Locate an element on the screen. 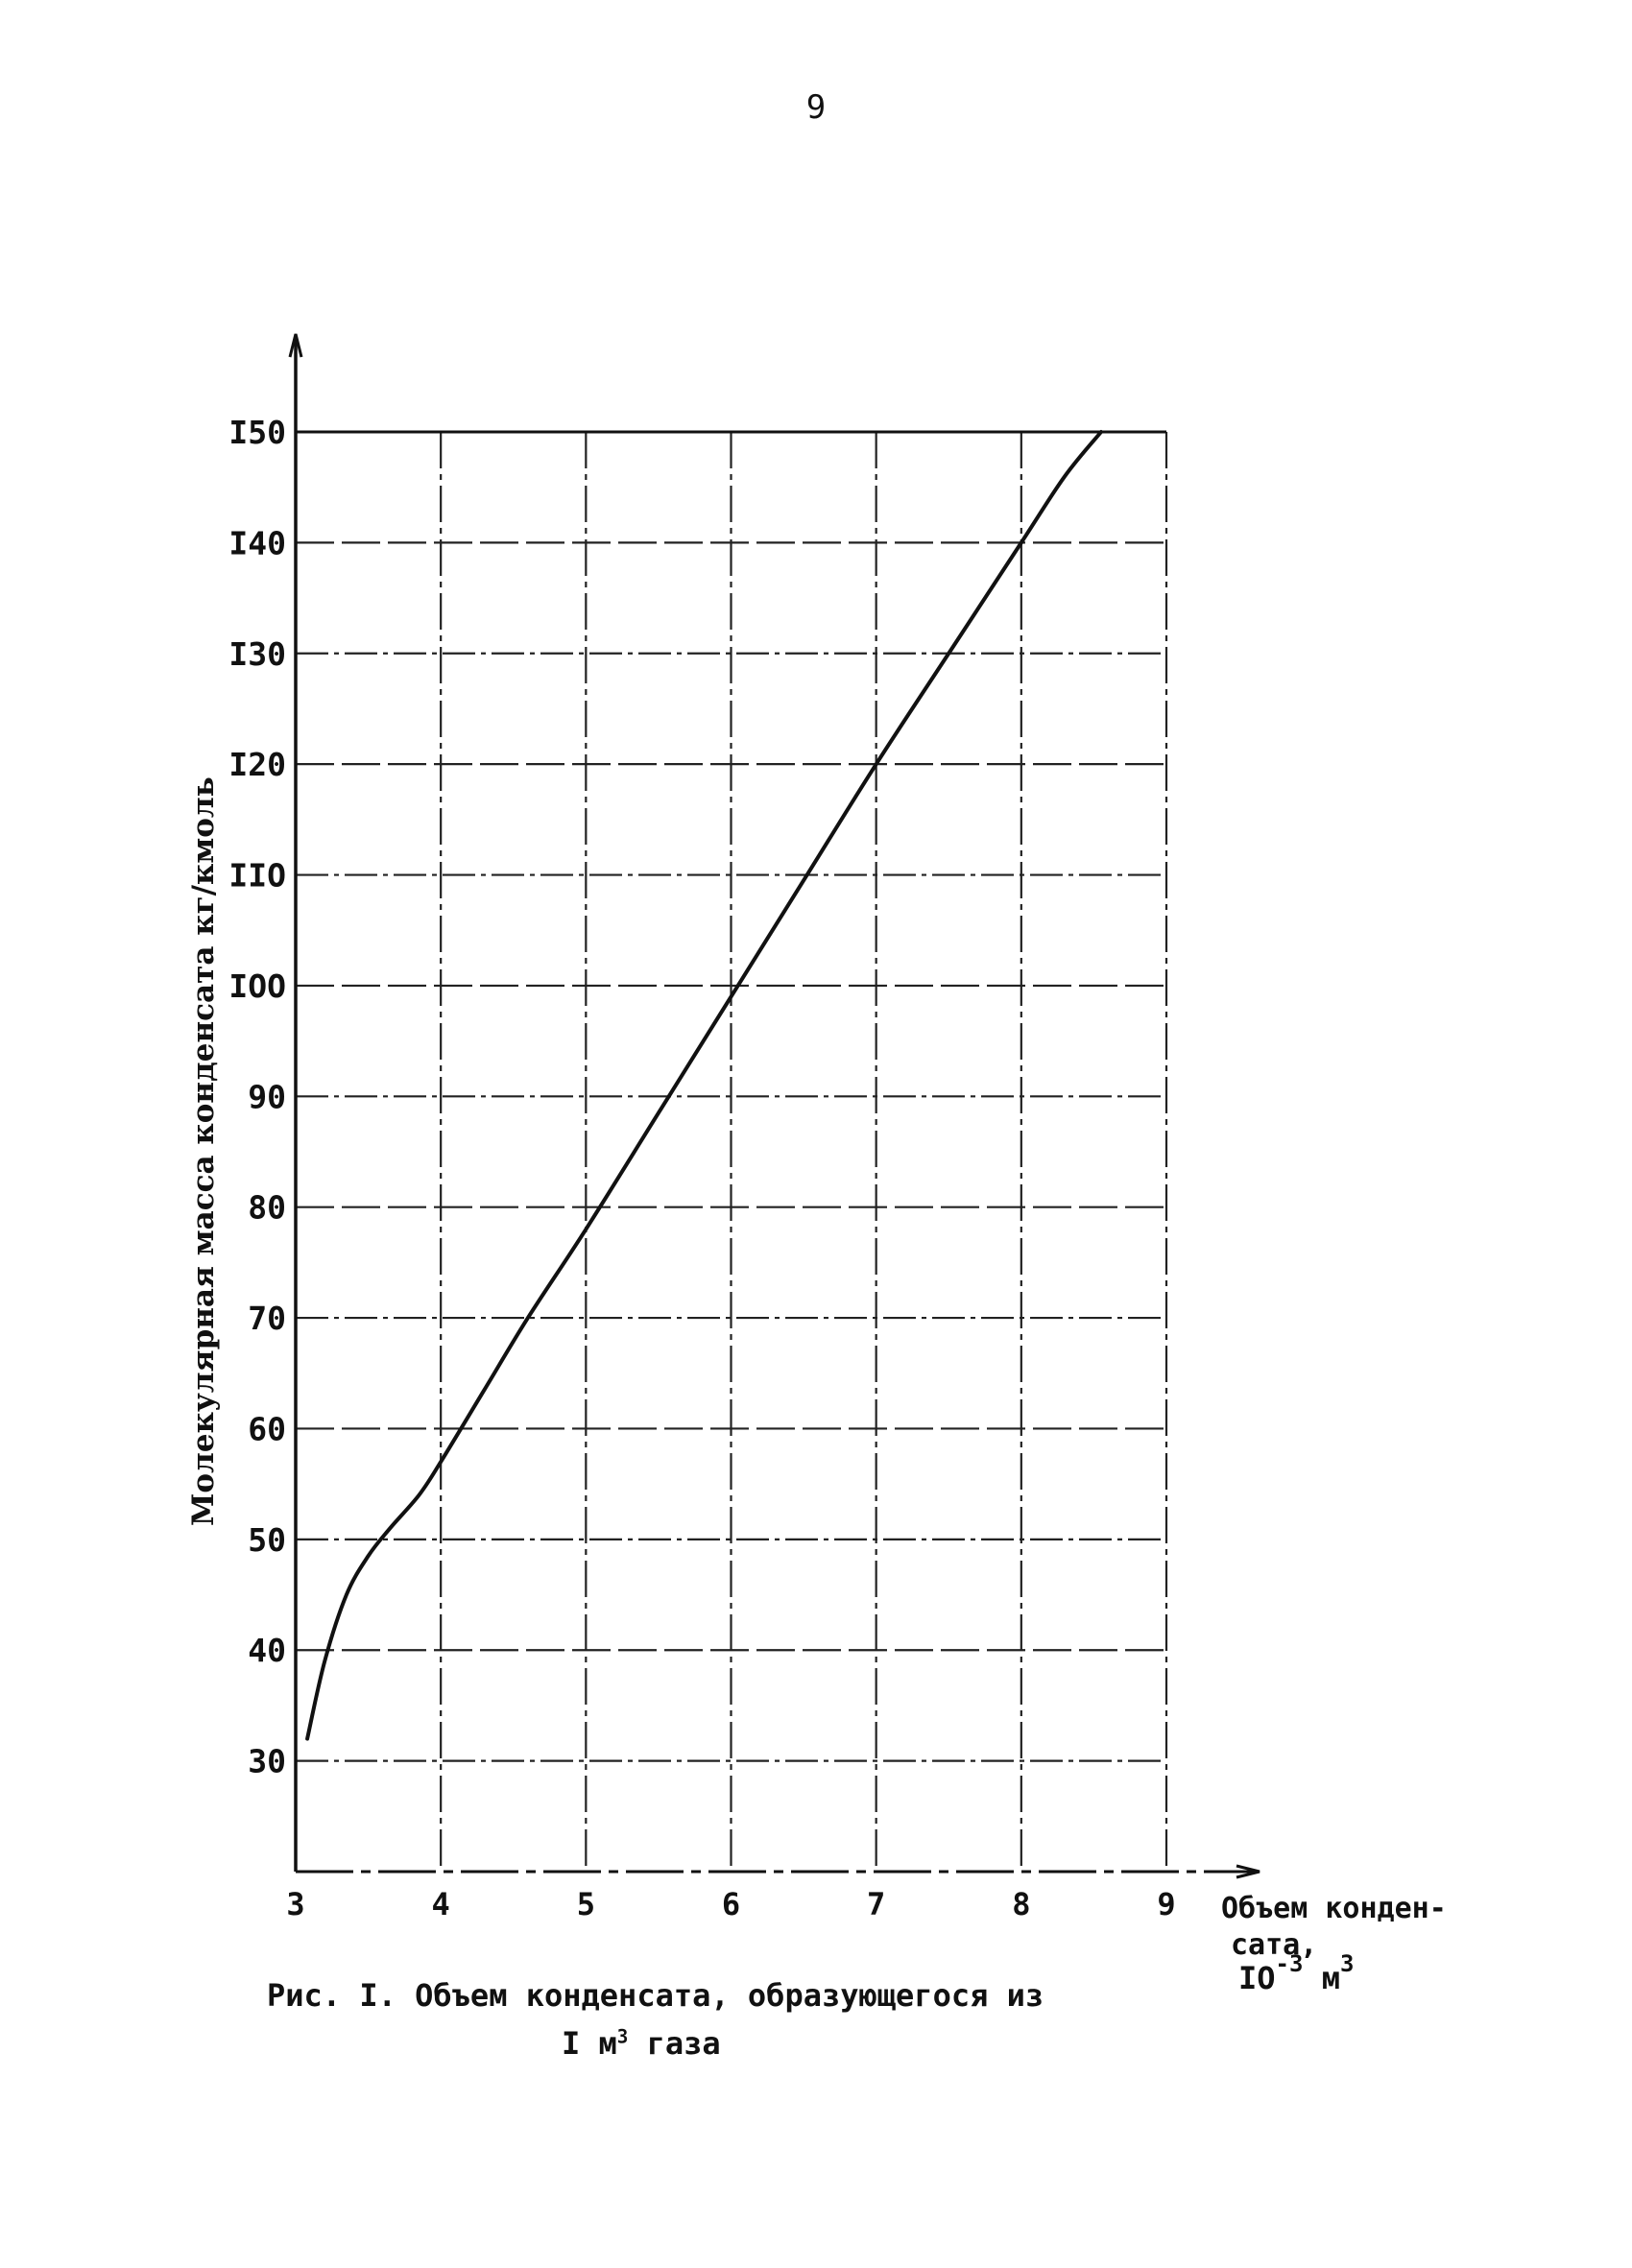 This screenshot has height=2268, width=1632. y-tick-label-I20: I20 is located at coordinates (257, 764).